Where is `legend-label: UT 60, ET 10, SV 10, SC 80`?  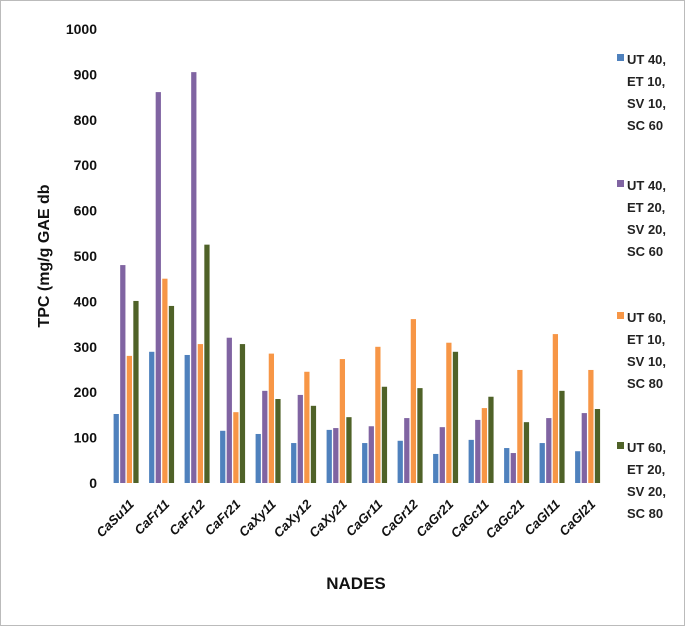
legend-label: UT 60, ET 10, SV 10, SC 80 is located at coordinates (647, 350).